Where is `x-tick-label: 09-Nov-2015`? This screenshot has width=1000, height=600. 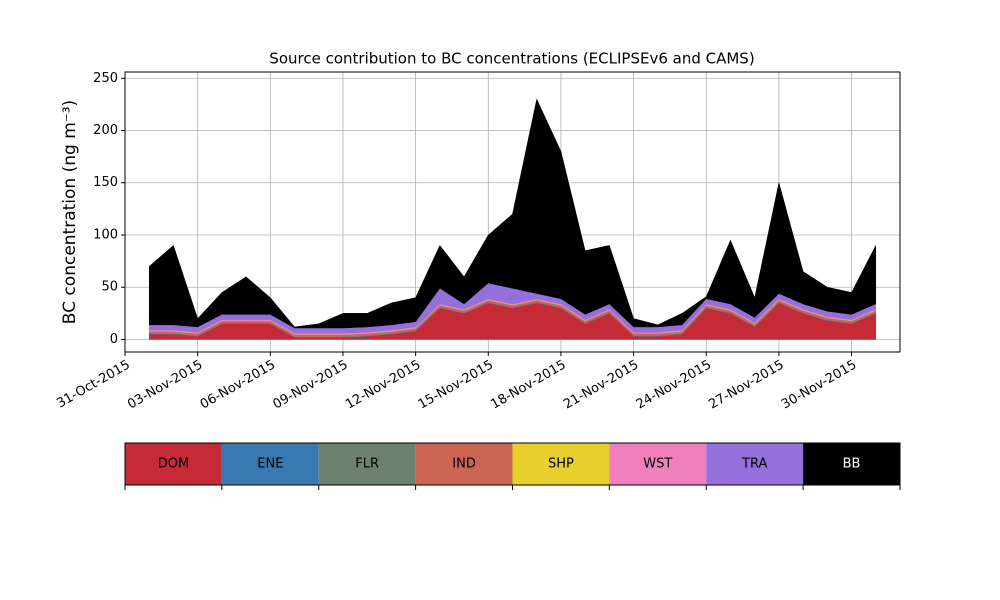
x-tick-label: 09-Nov-2015 is located at coordinates (310, 385).